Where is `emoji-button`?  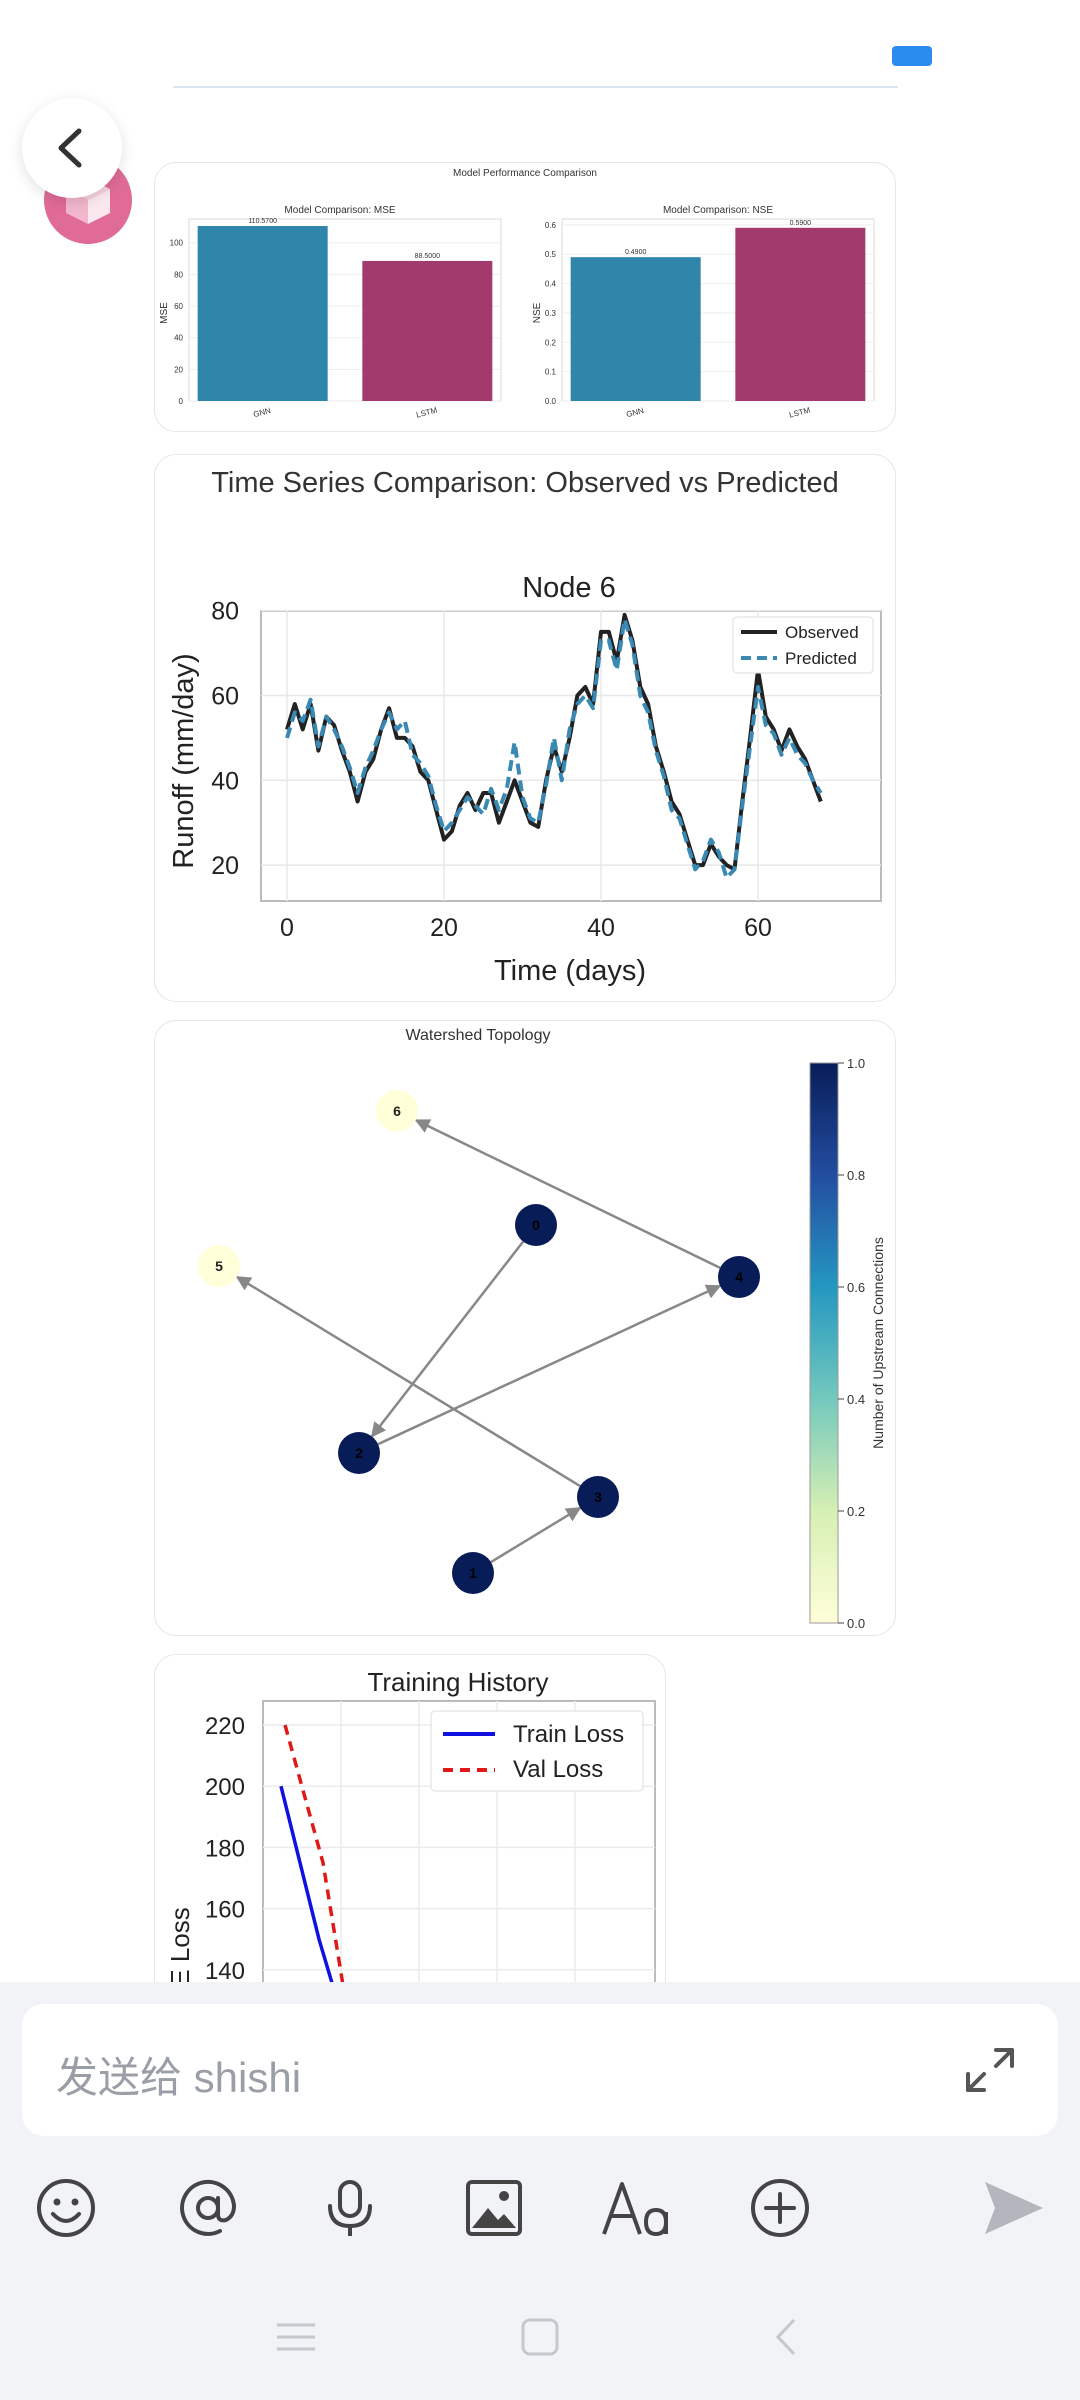
emoji-button is located at coordinates (66, 2208).